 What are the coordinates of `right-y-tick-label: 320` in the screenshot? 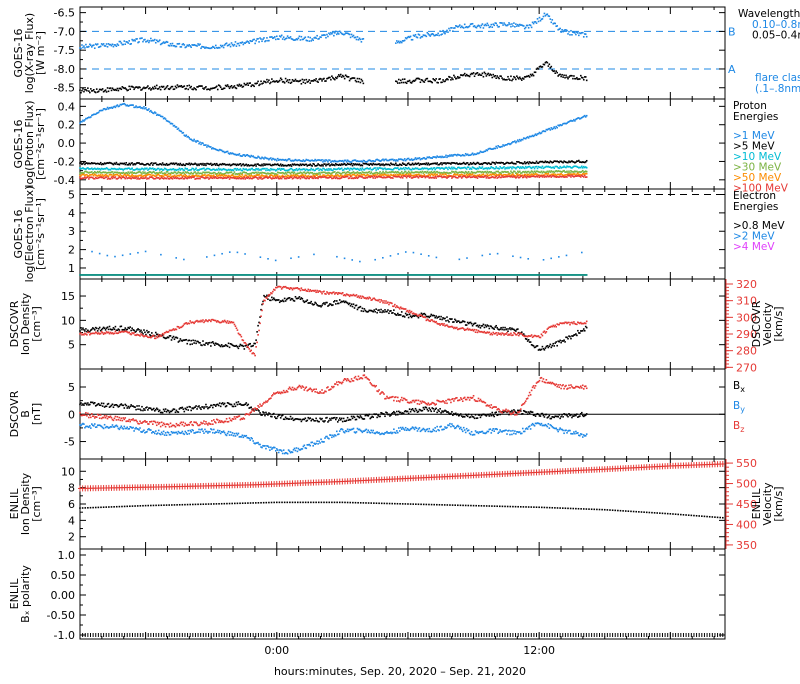 It's located at (746, 284).